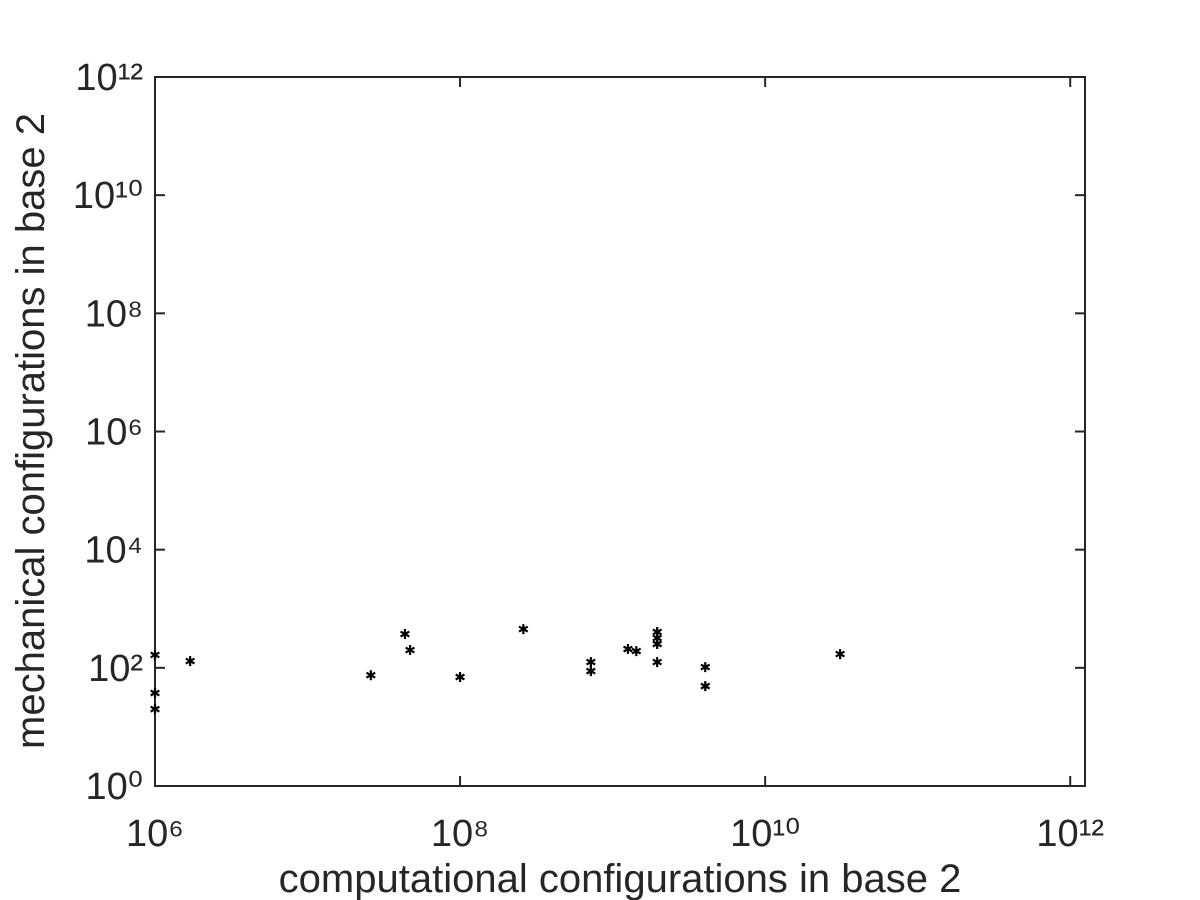 Image resolution: width=1200 pixels, height=900 pixels. What do you see at coordinates (460, 834) in the screenshot?
I see `x-tick-label: 10⁸` at bounding box center [460, 834].